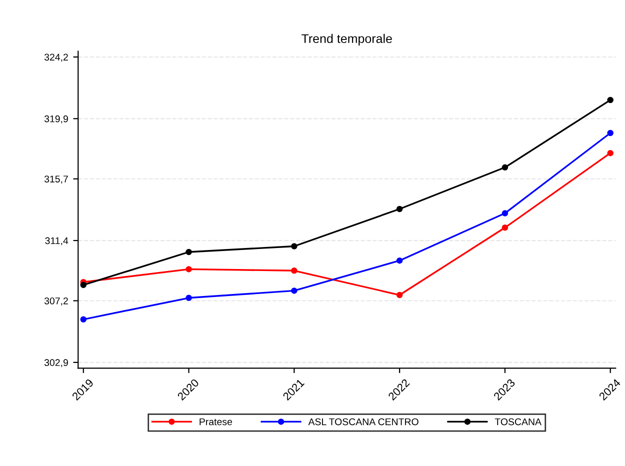 This screenshot has width=625, height=466. I want to click on y-tick-label: 307,2, so click(56, 301).